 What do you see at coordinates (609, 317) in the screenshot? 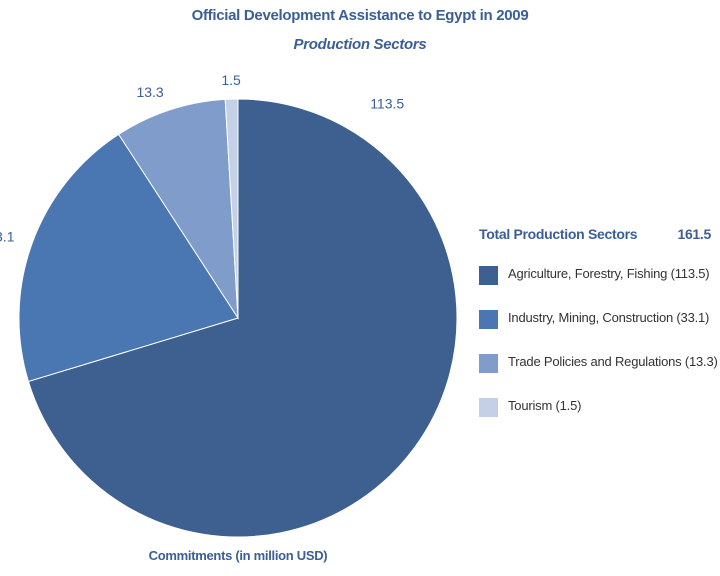
I see `legend-label: Industry, Mining, Construction (33.1)` at bounding box center [609, 317].